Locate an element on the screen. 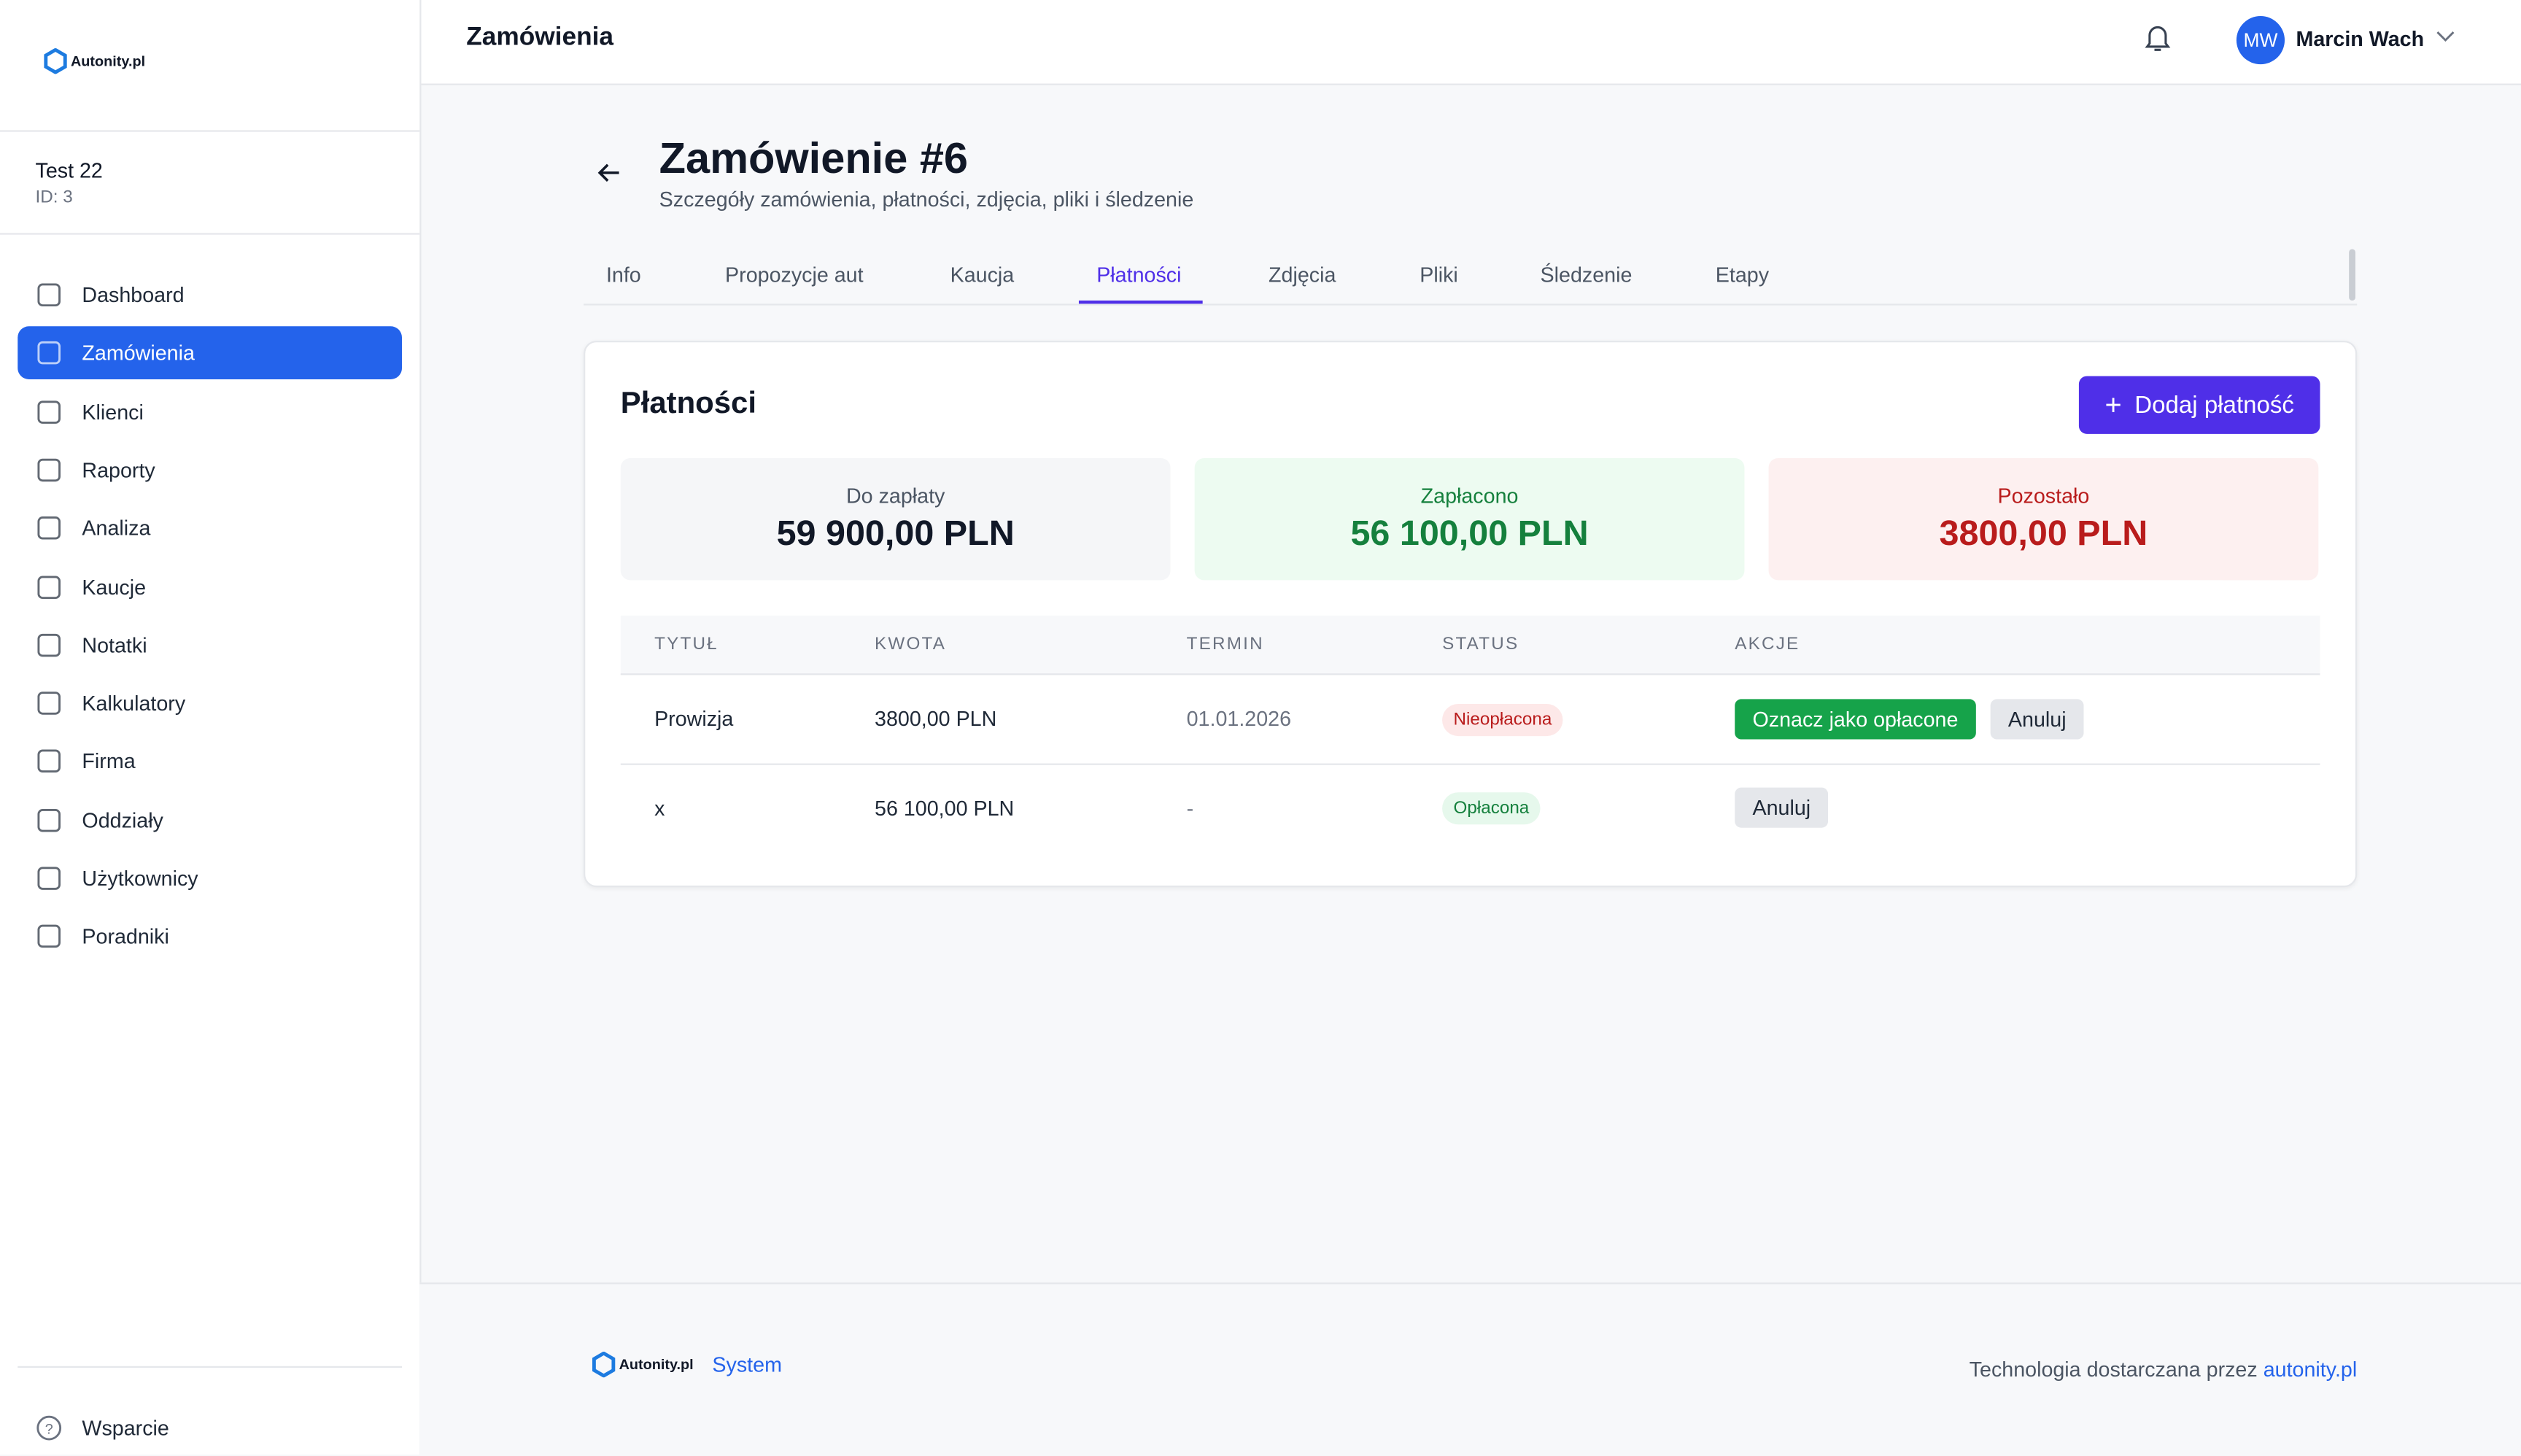 The height and width of the screenshot is (1456, 2521). tab: Etapy is located at coordinates (1742, 275).